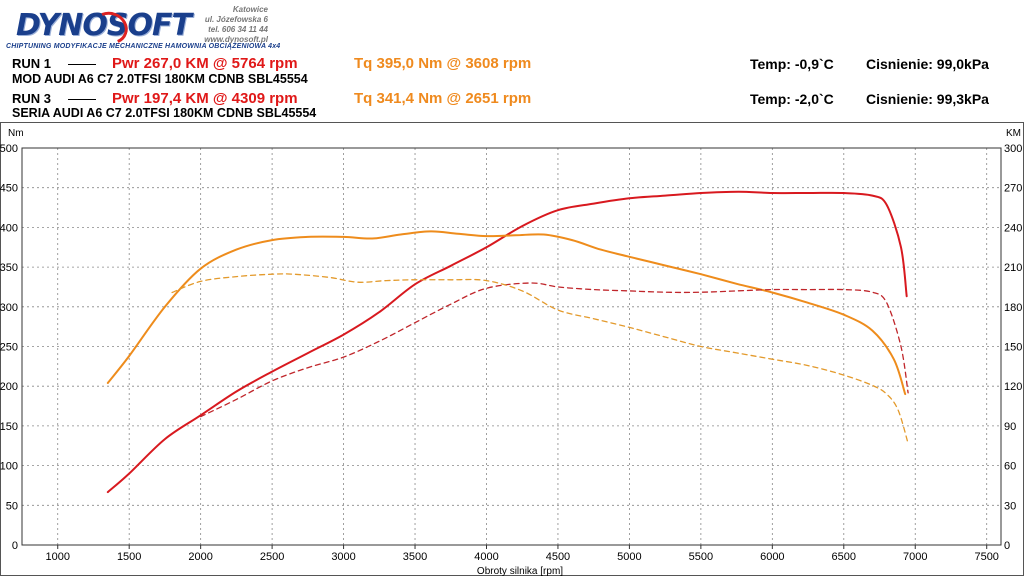  I want to click on run1-line-sample, so click(82, 64).